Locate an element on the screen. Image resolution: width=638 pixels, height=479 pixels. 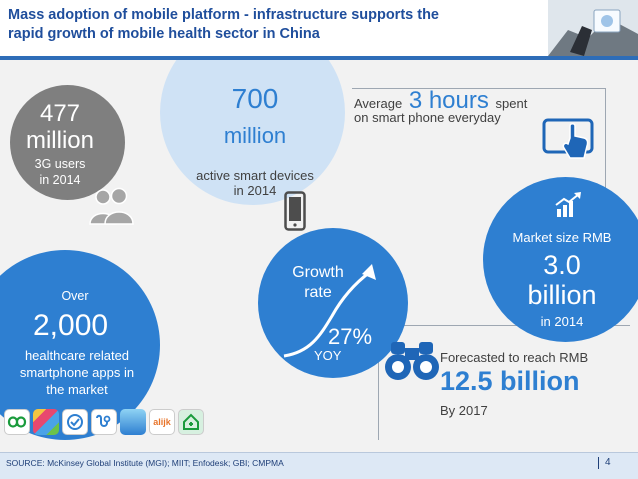
stat-apps-number: 2,000 is located at coordinates (71, 325).